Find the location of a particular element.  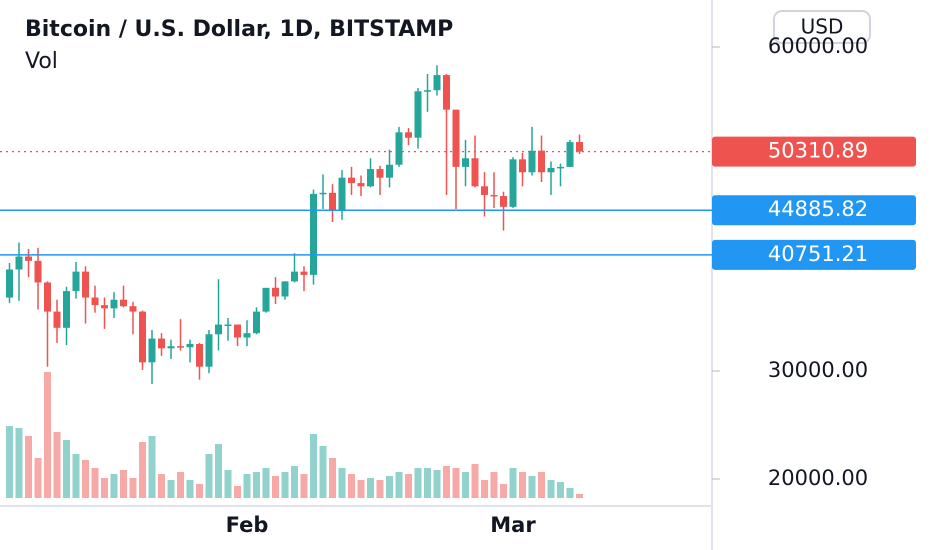

currency-button-label: USD is located at coordinates (822, 27).